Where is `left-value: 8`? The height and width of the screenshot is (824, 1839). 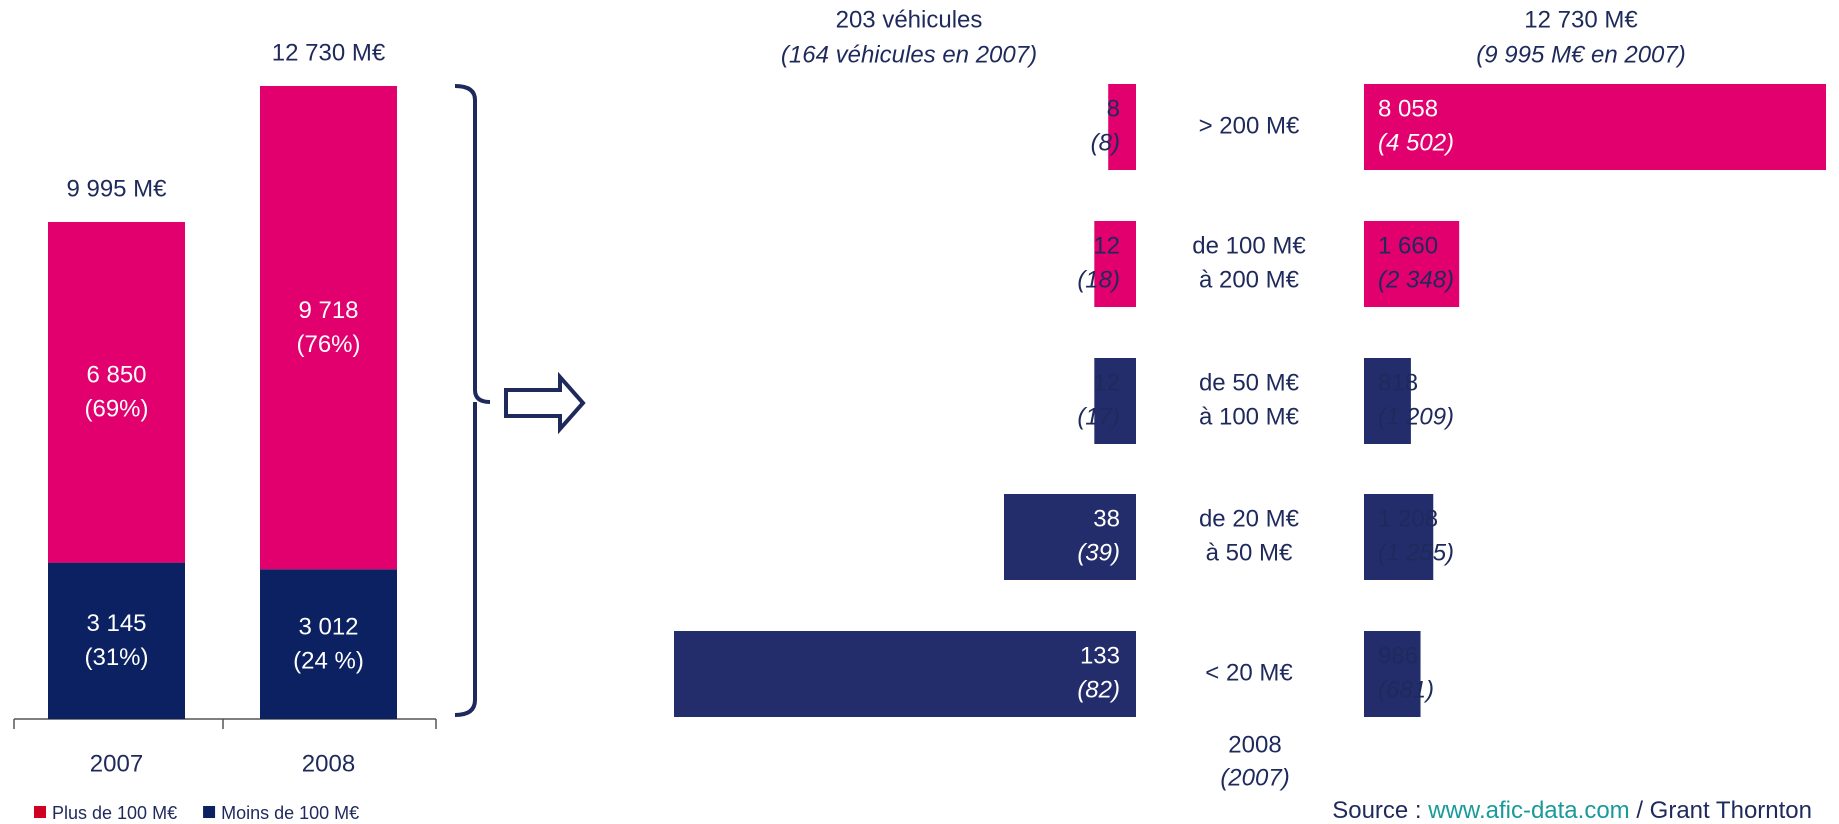
left-value: 8 is located at coordinates (1113, 108).